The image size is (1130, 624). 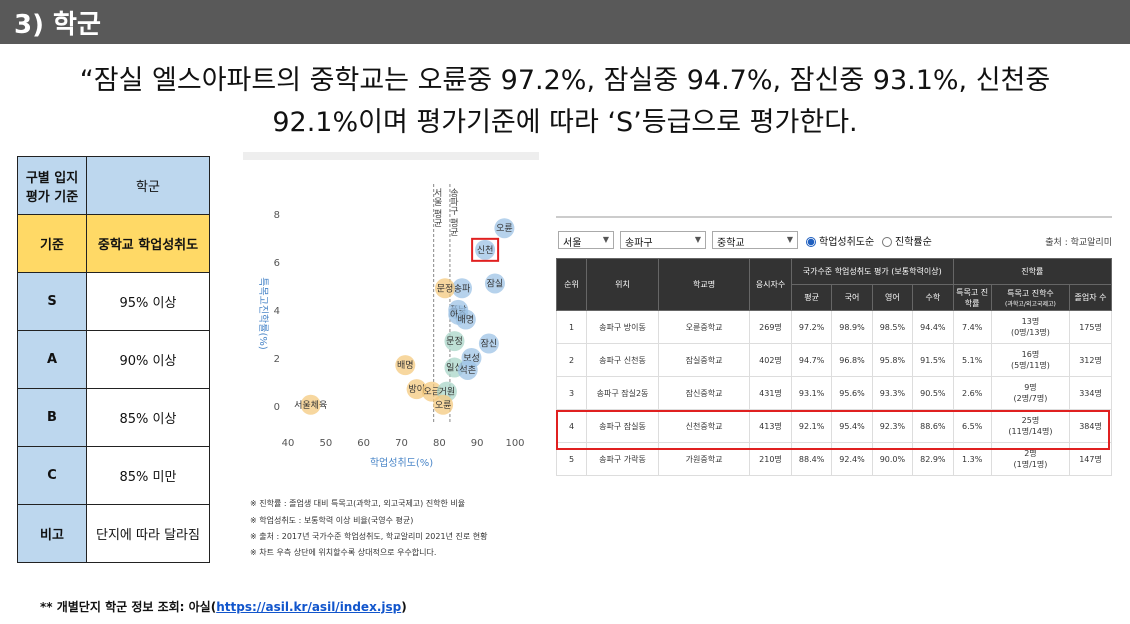 What do you see at coordinates (623, 459) in the screenshot?
I see `cell-location: 송파구 가락동` at bounding box center [623, 459].